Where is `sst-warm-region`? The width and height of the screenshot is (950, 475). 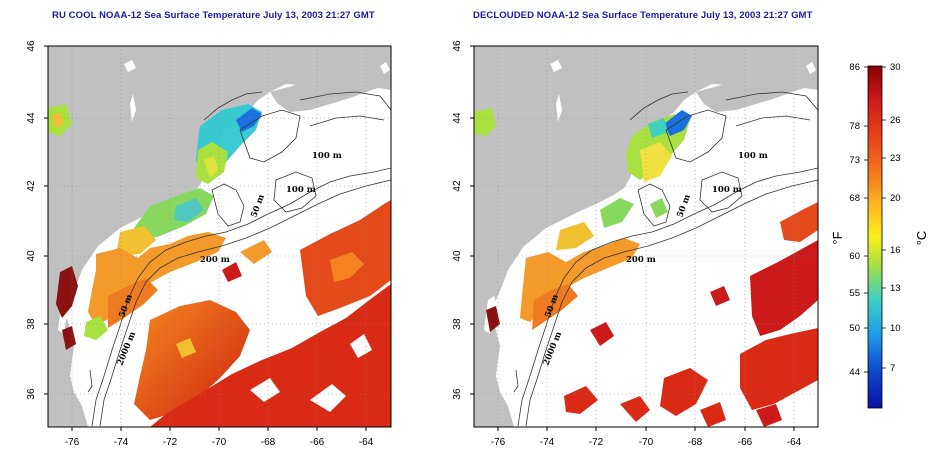 sst-warm-region is located at coordinates (192, 360).